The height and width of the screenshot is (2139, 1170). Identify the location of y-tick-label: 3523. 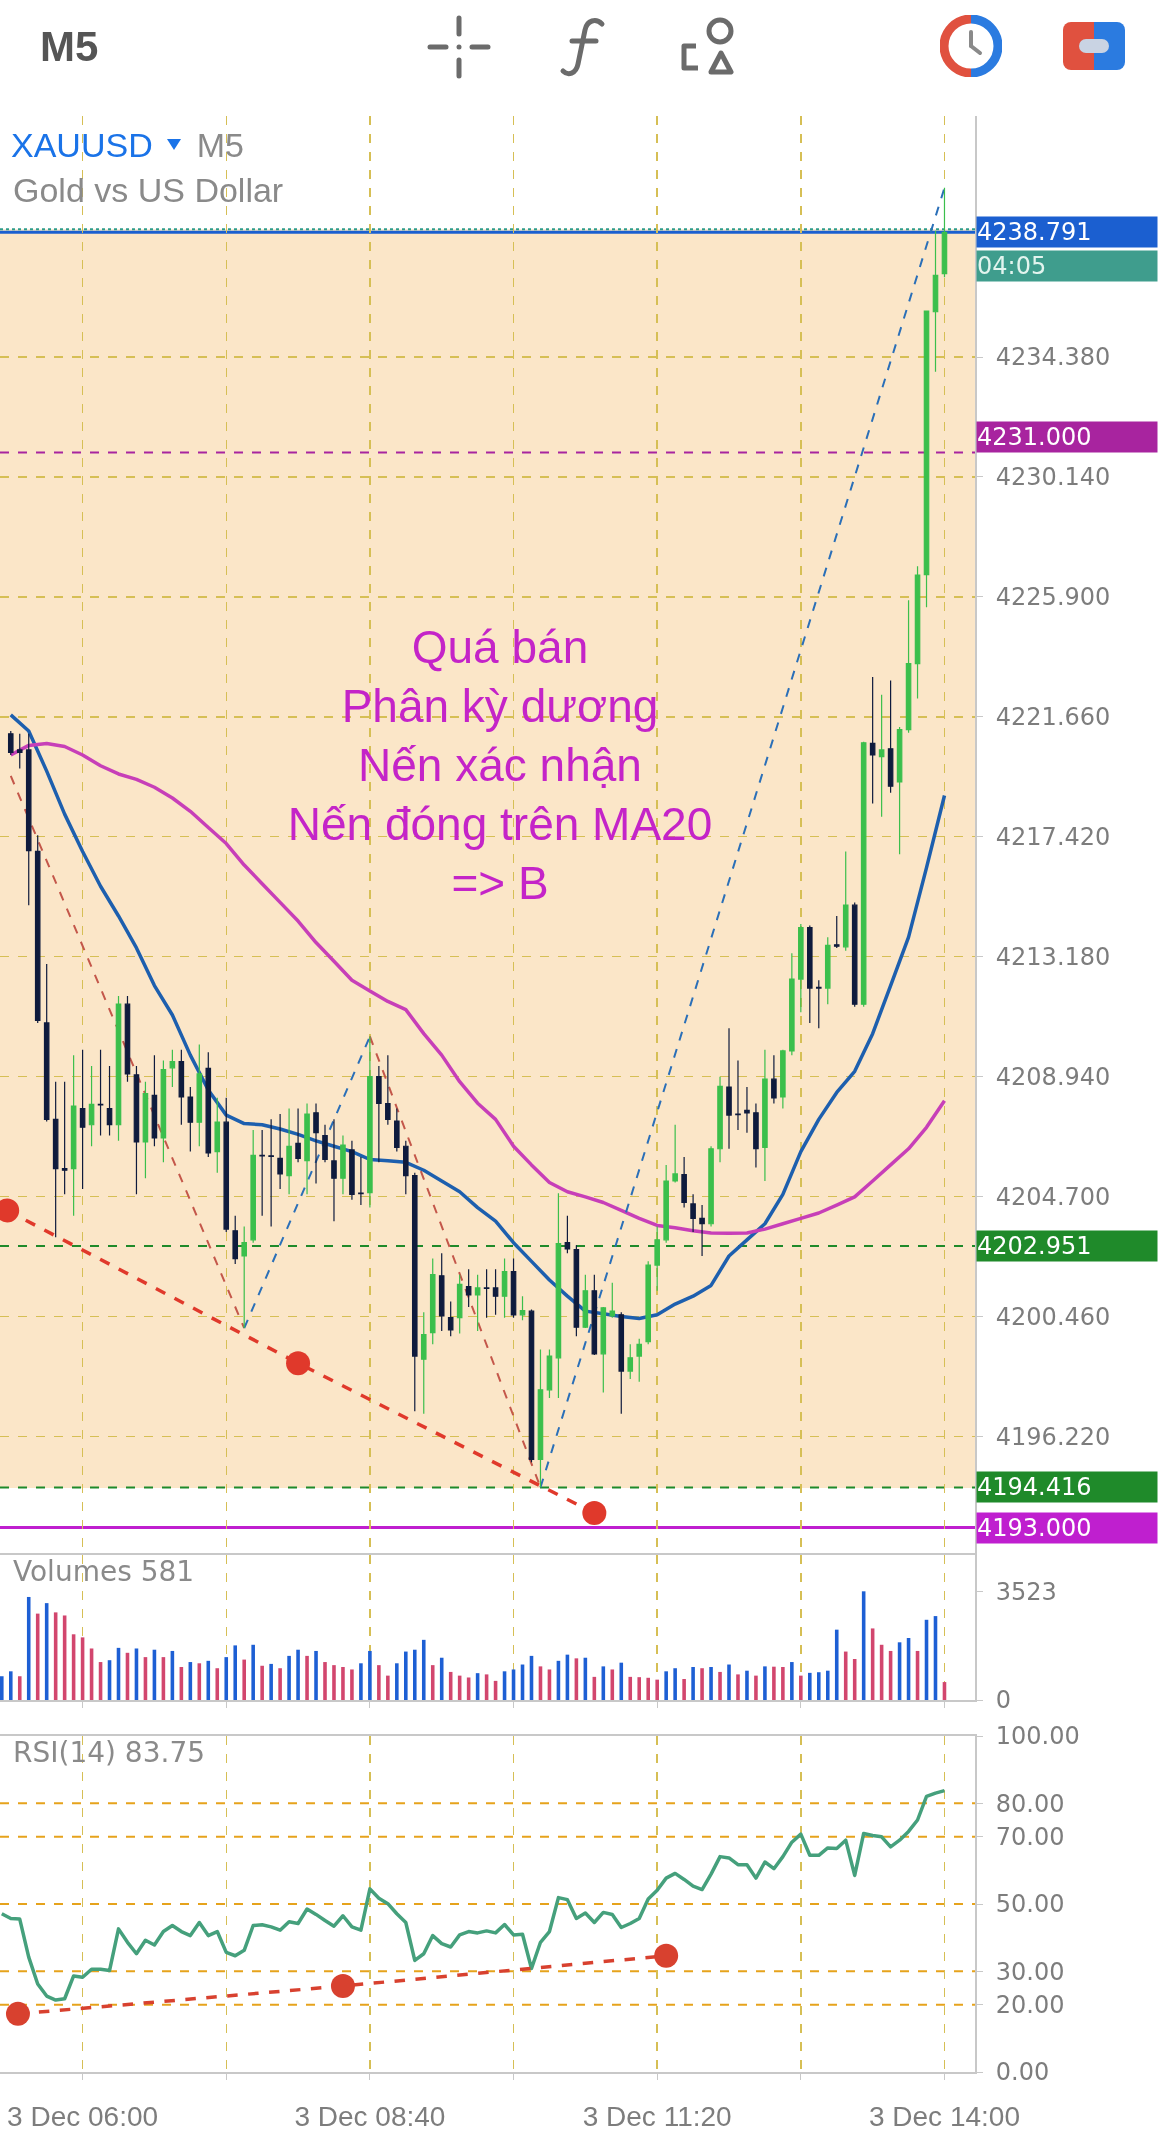
(1026, 1591).